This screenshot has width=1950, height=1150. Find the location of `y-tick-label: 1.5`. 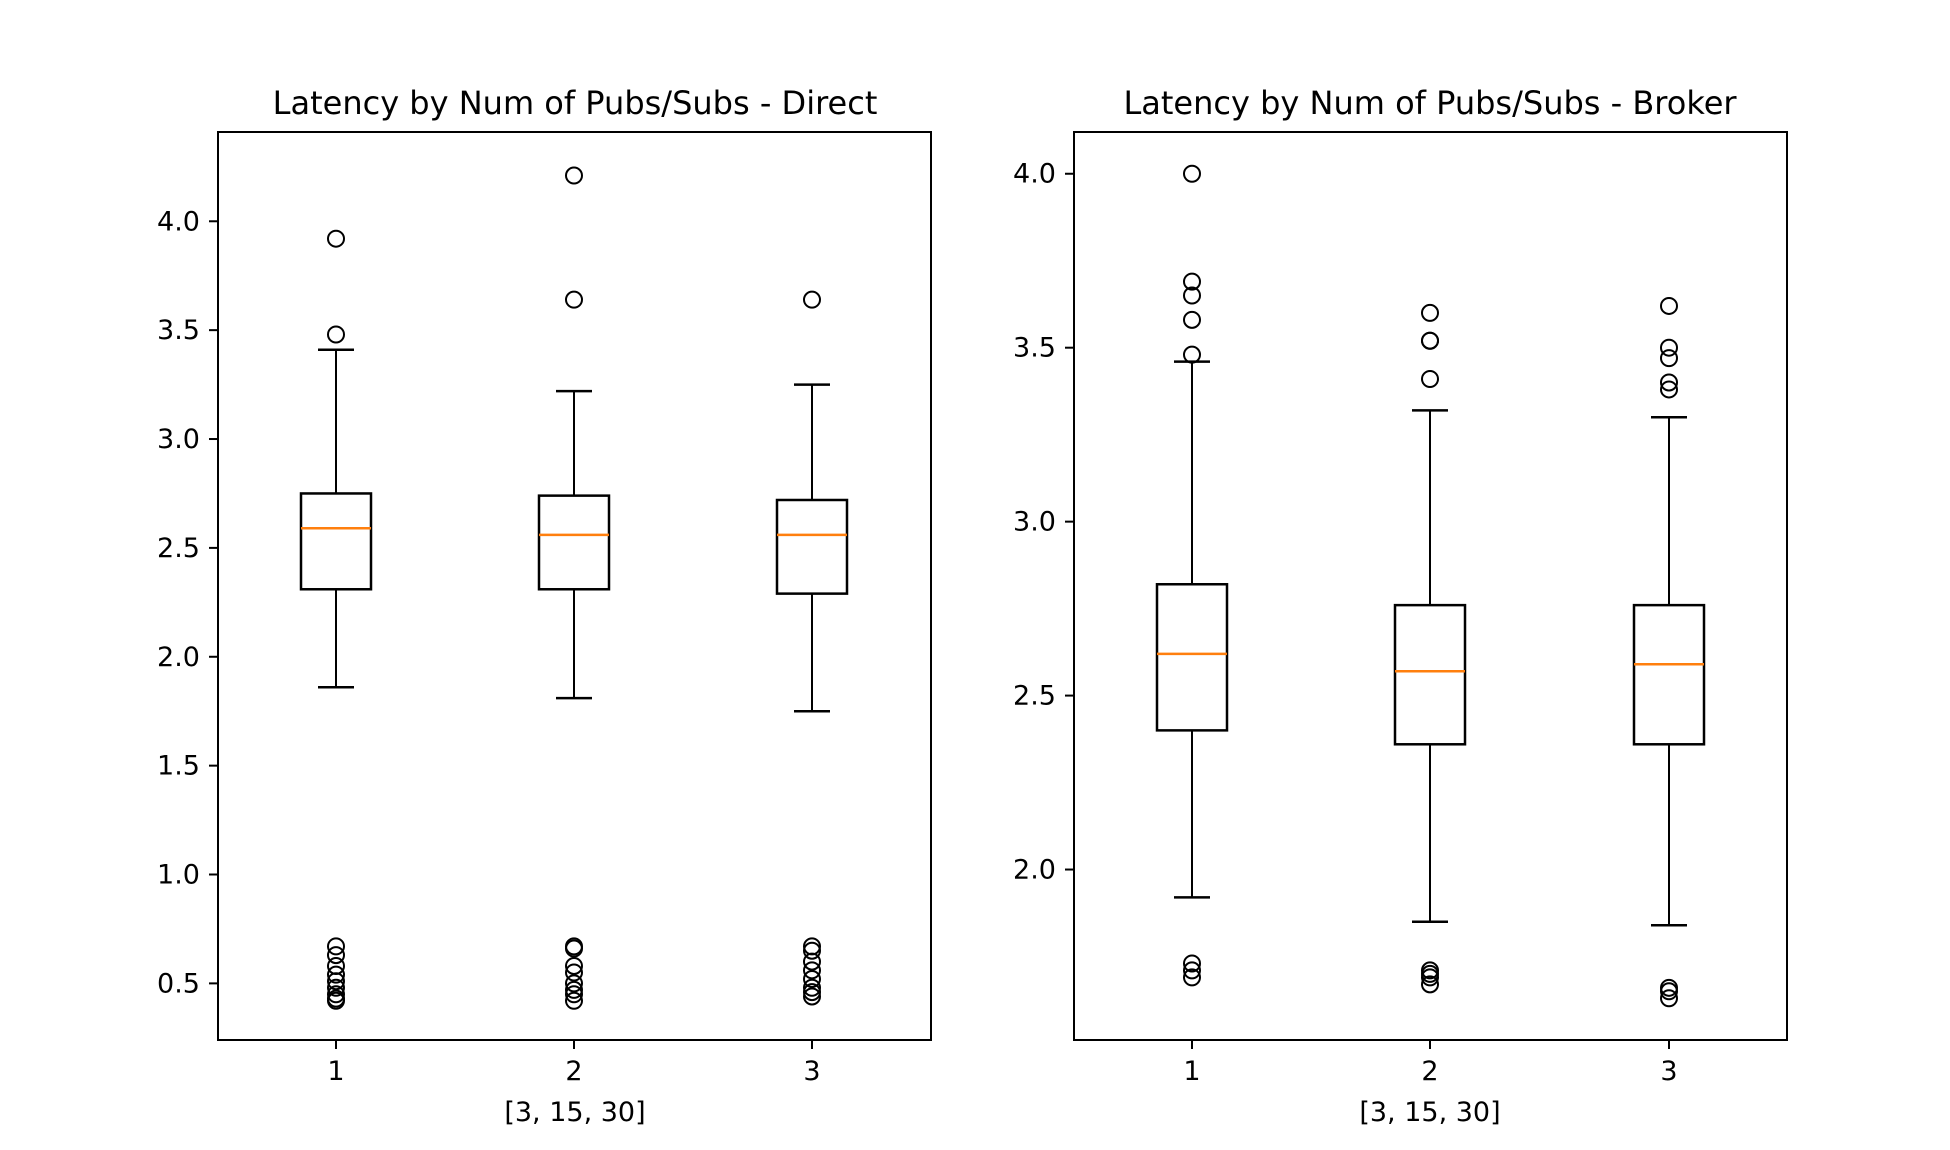

y-tick-label: 1.5 is located at coordinates (178, 766).